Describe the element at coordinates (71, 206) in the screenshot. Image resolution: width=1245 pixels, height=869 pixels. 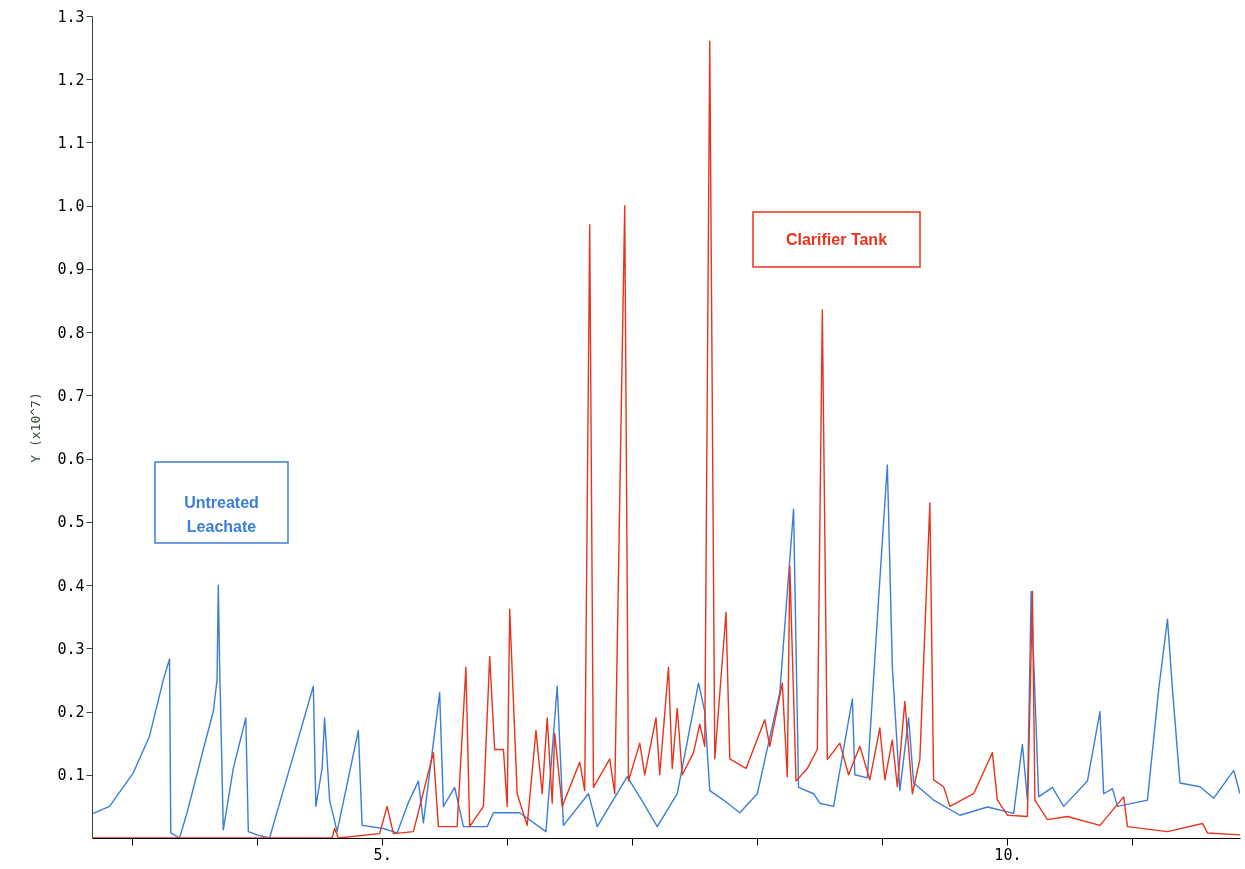
I see `y-tick-label: 1.0` at that location.